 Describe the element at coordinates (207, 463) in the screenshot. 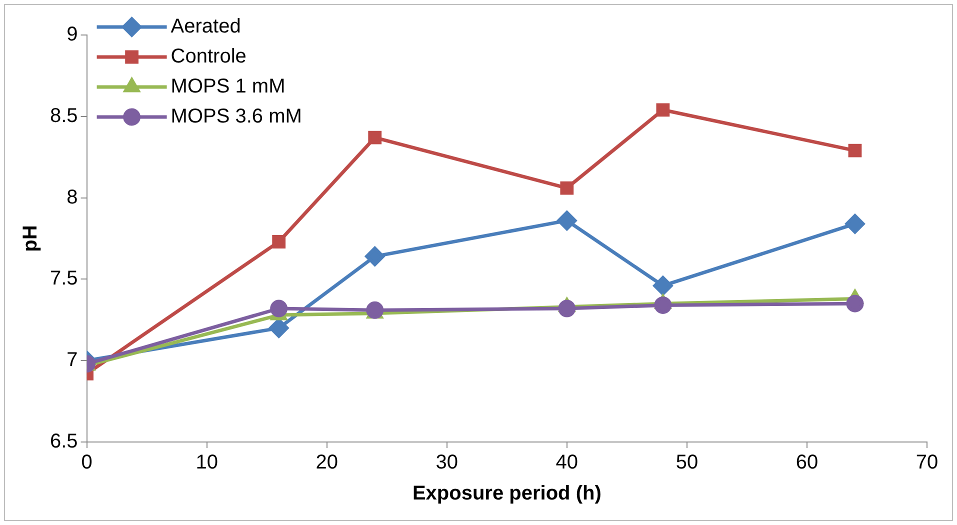

I see `x-tick-label: 10` at that location.